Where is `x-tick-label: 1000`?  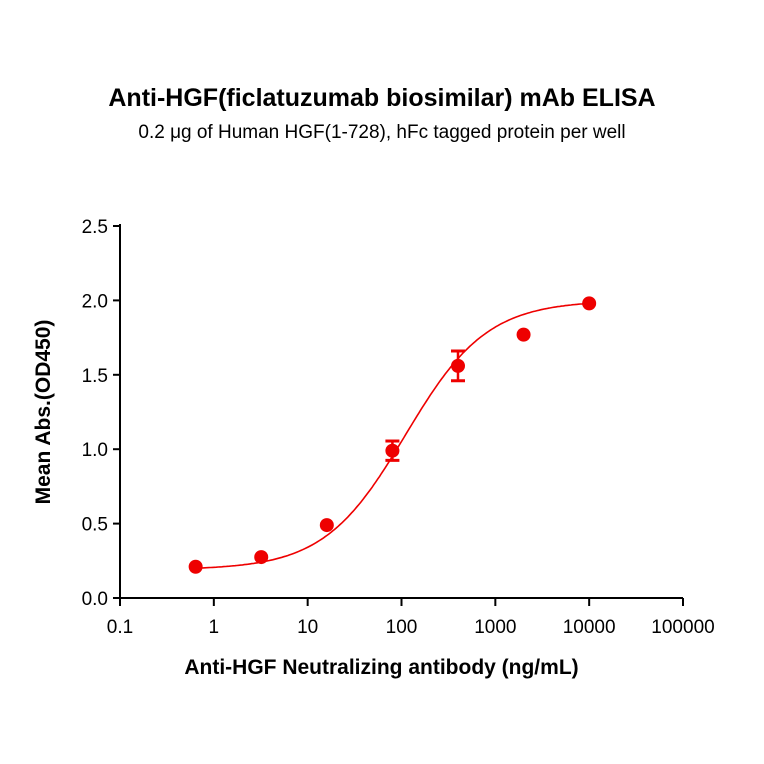 x-tick-label: 1000 is located at coordinates (495, 627).